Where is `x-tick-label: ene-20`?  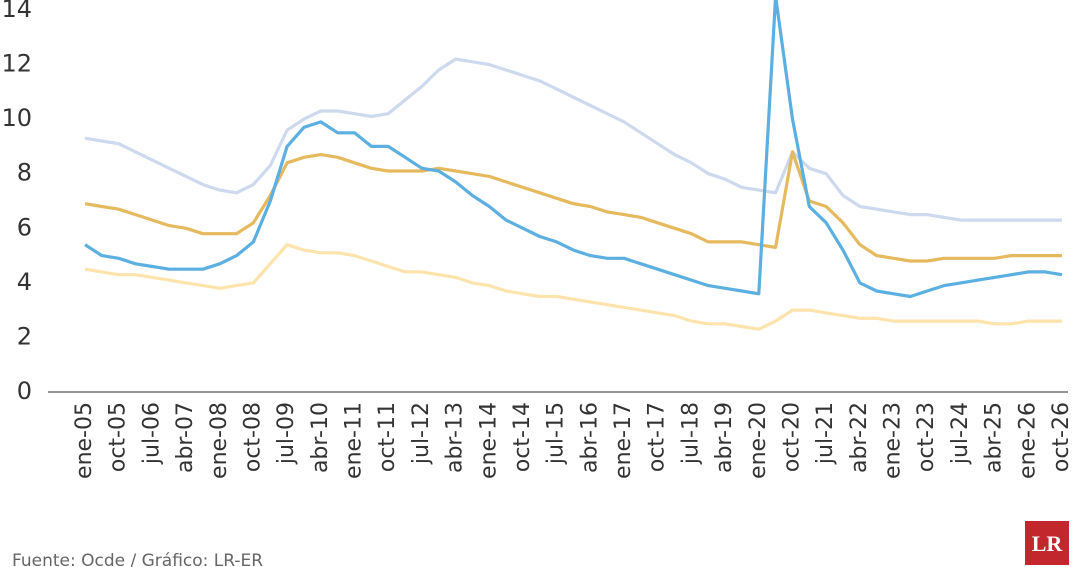 x-tick-label: ene-20 is located at coordinates (758, 440).